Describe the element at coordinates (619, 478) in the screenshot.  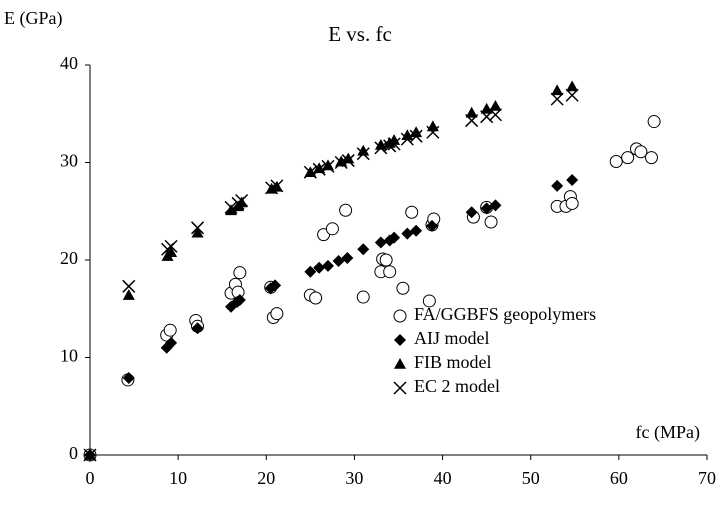
I see `x-tick-label: 60` at that location.